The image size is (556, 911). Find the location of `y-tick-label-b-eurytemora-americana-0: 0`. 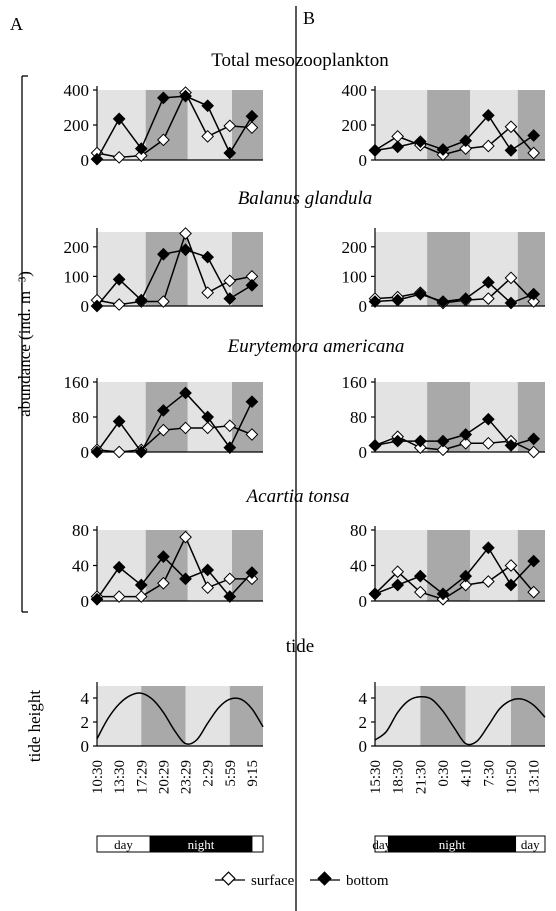

y-tick-label-b-eurytemora-americana-0: 0 is located at coordinates (363, 452).